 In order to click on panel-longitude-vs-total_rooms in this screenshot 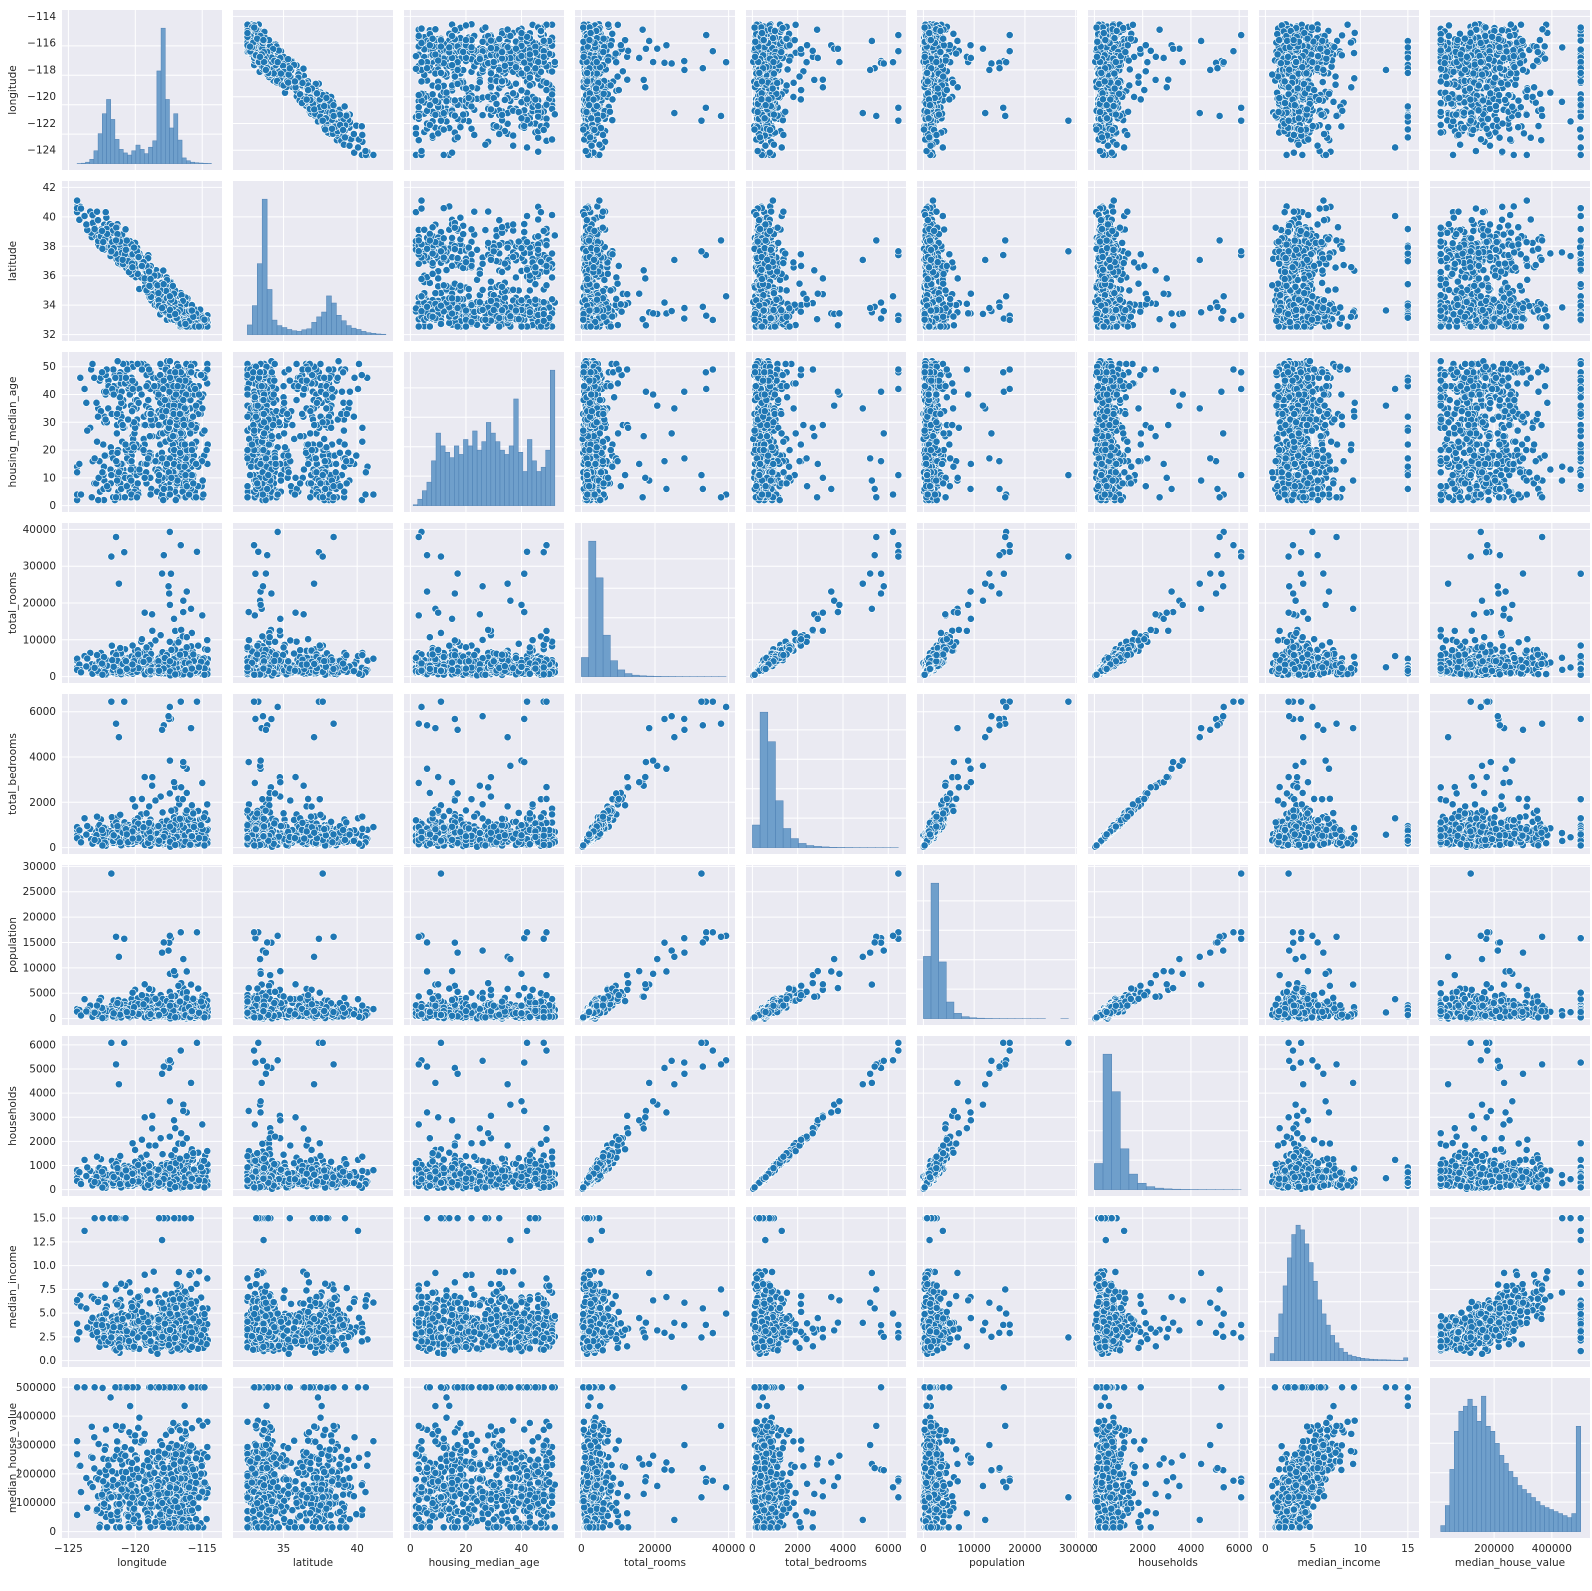, I will do `click(655, 90)`.